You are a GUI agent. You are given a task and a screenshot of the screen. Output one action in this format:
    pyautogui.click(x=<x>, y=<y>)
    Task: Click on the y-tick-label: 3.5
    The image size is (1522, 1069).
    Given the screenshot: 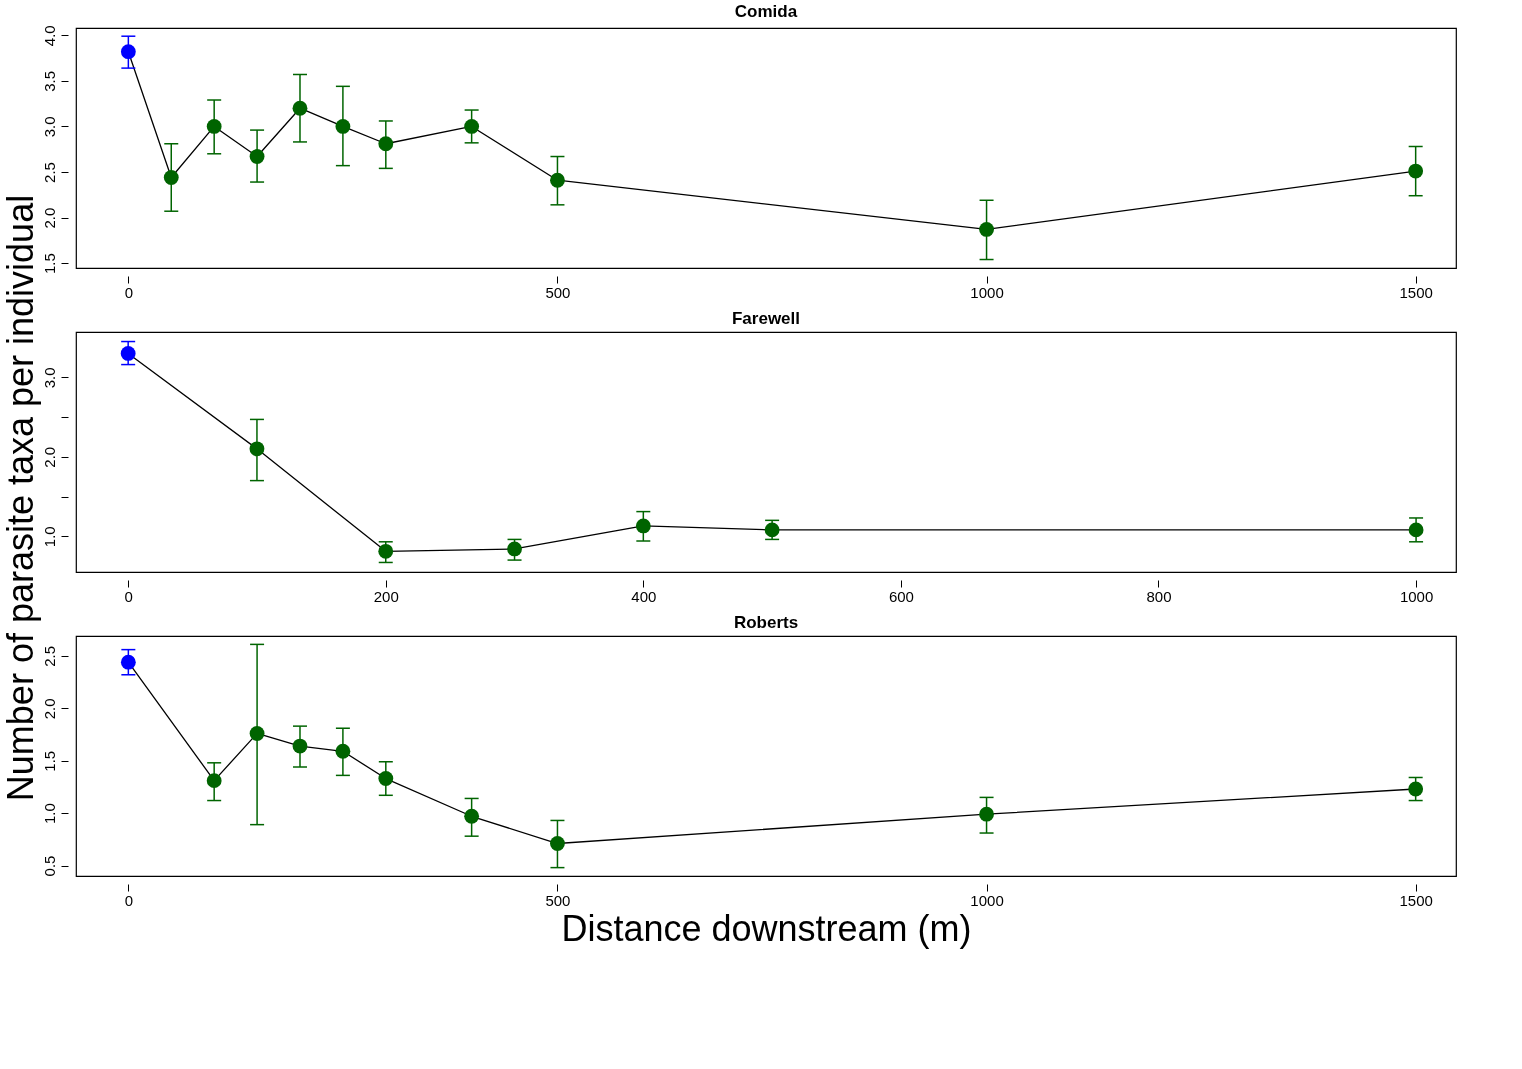 What is the action you would take?
    pyautogui.click(x=49, y=81)
    